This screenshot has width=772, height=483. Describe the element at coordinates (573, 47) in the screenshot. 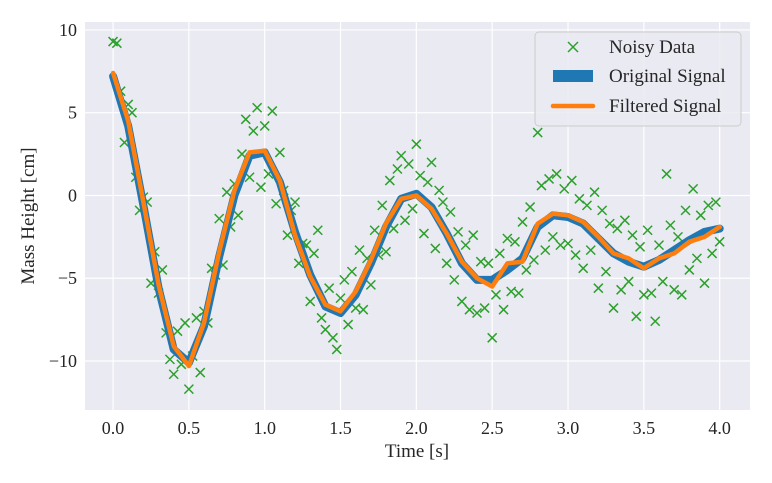

I see `legend-noisy-marker` at that location.